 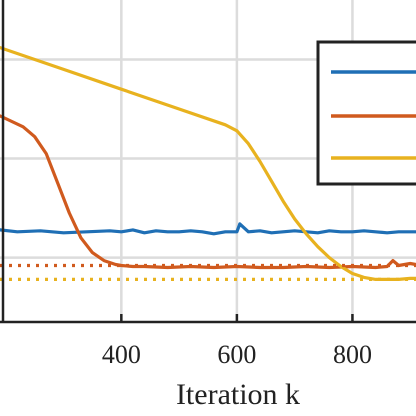 I want to click on x-tick-labels: 400 600 800, so click(x=237, y=354).